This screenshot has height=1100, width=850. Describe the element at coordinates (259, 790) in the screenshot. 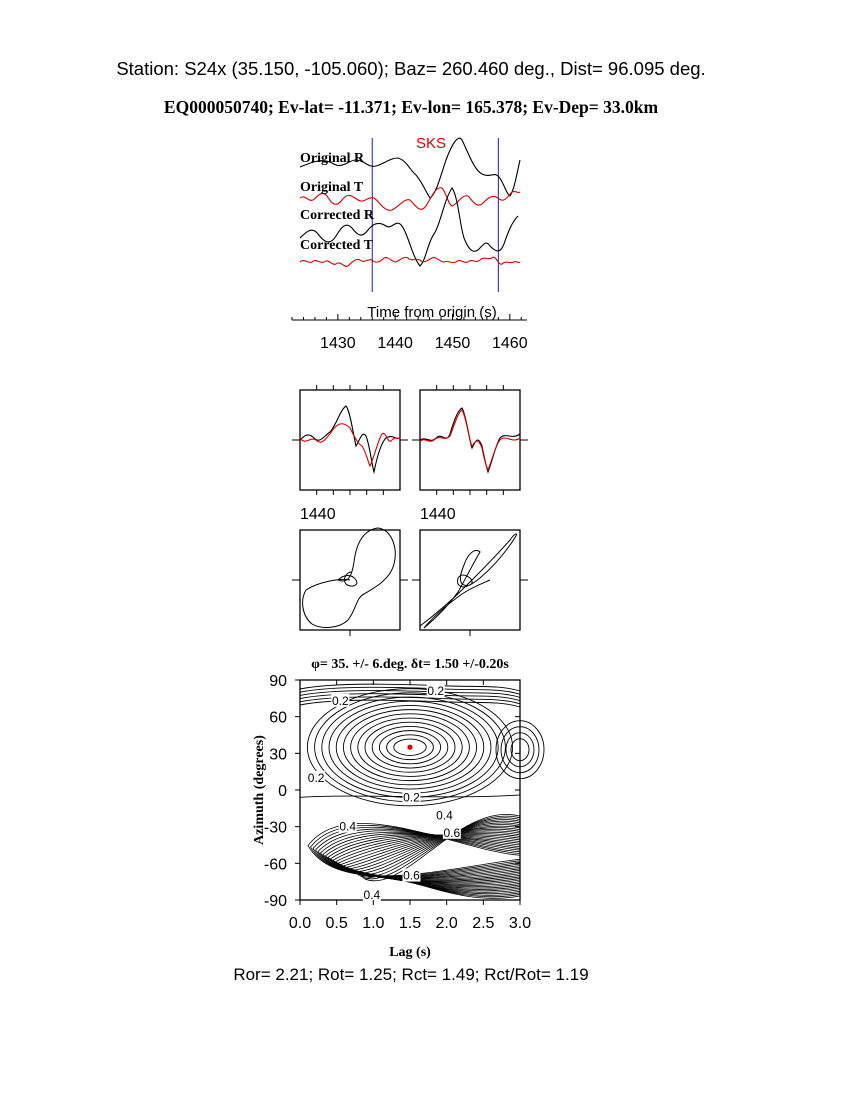

I see `energy-grid-ylabel: Azimuth (degrees)` at that location.